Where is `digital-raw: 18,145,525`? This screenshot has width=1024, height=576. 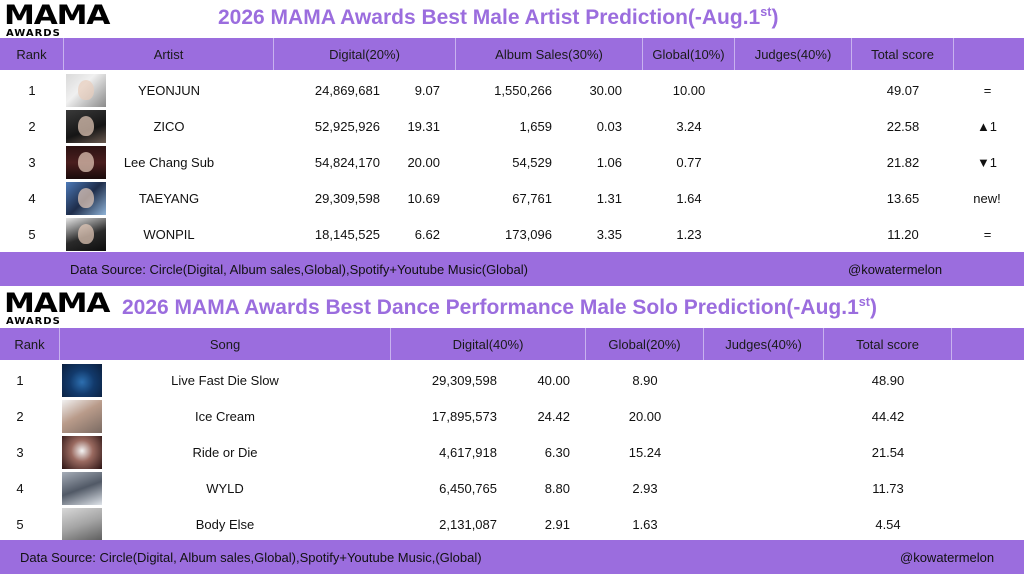
digital-raw: 18,145,525 is located at coordinates (347, 234).